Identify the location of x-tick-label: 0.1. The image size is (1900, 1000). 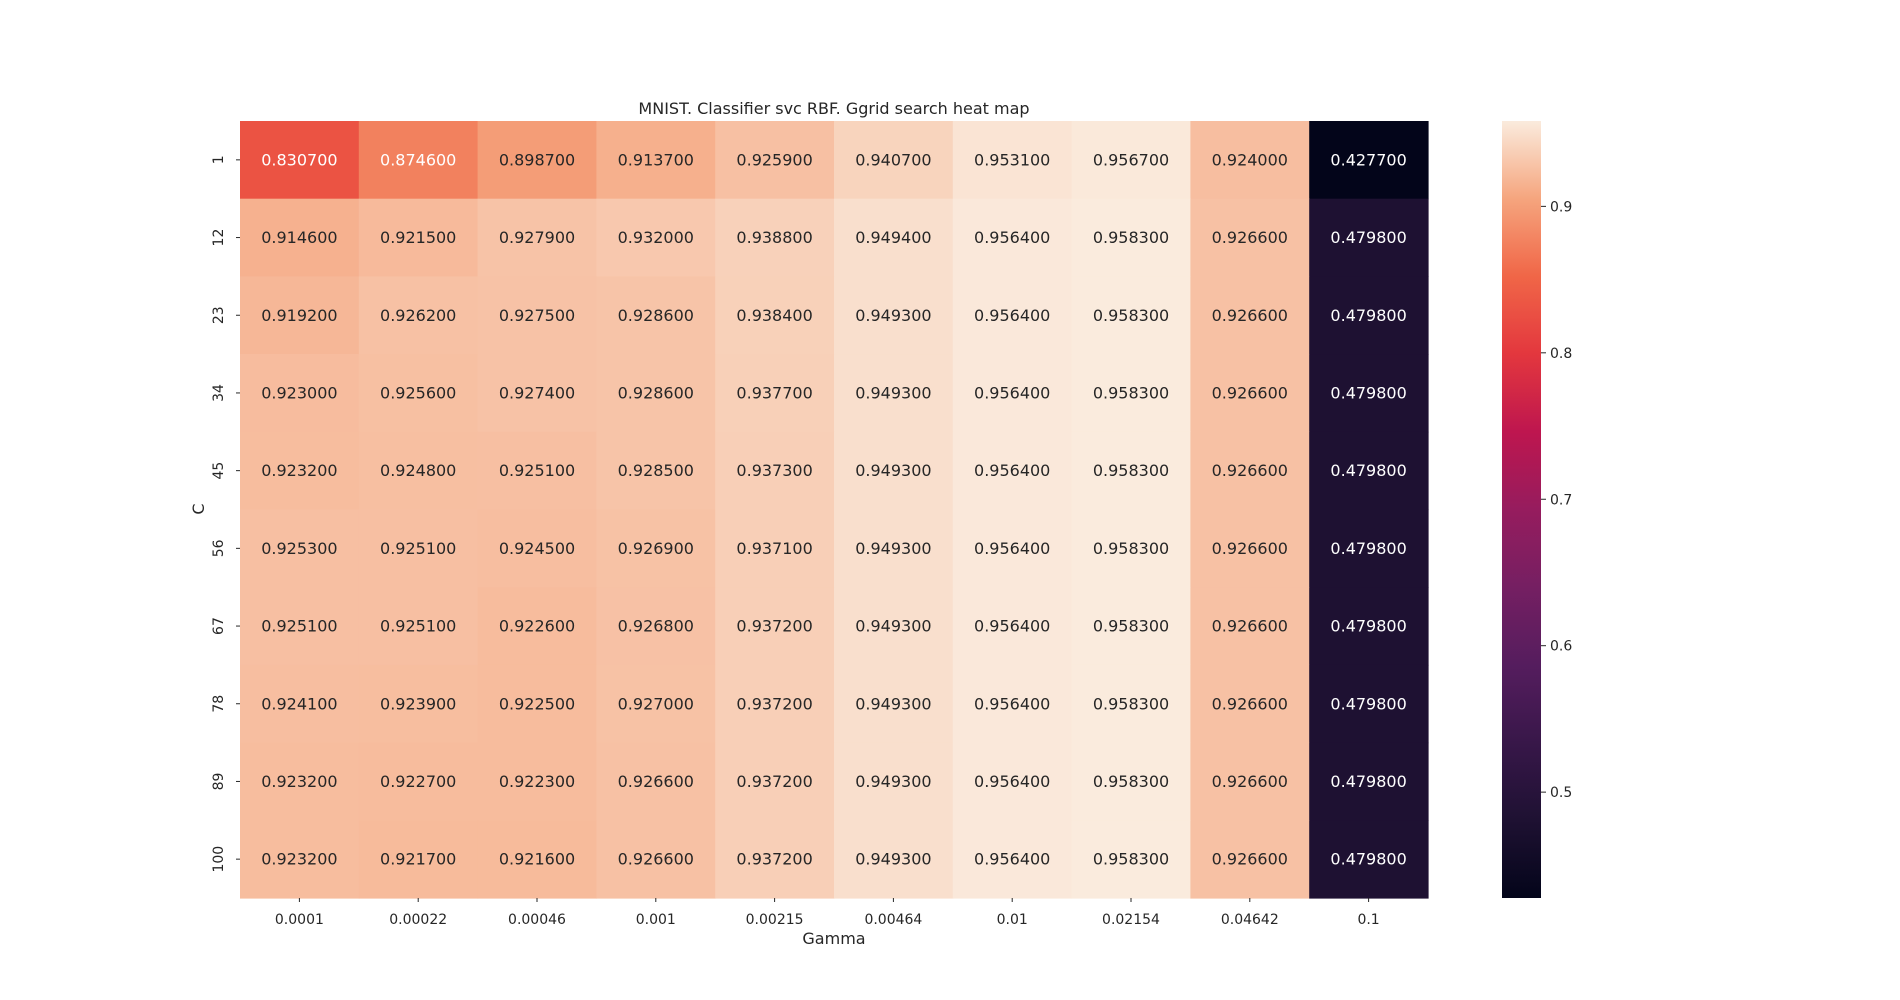
(1368, 920).